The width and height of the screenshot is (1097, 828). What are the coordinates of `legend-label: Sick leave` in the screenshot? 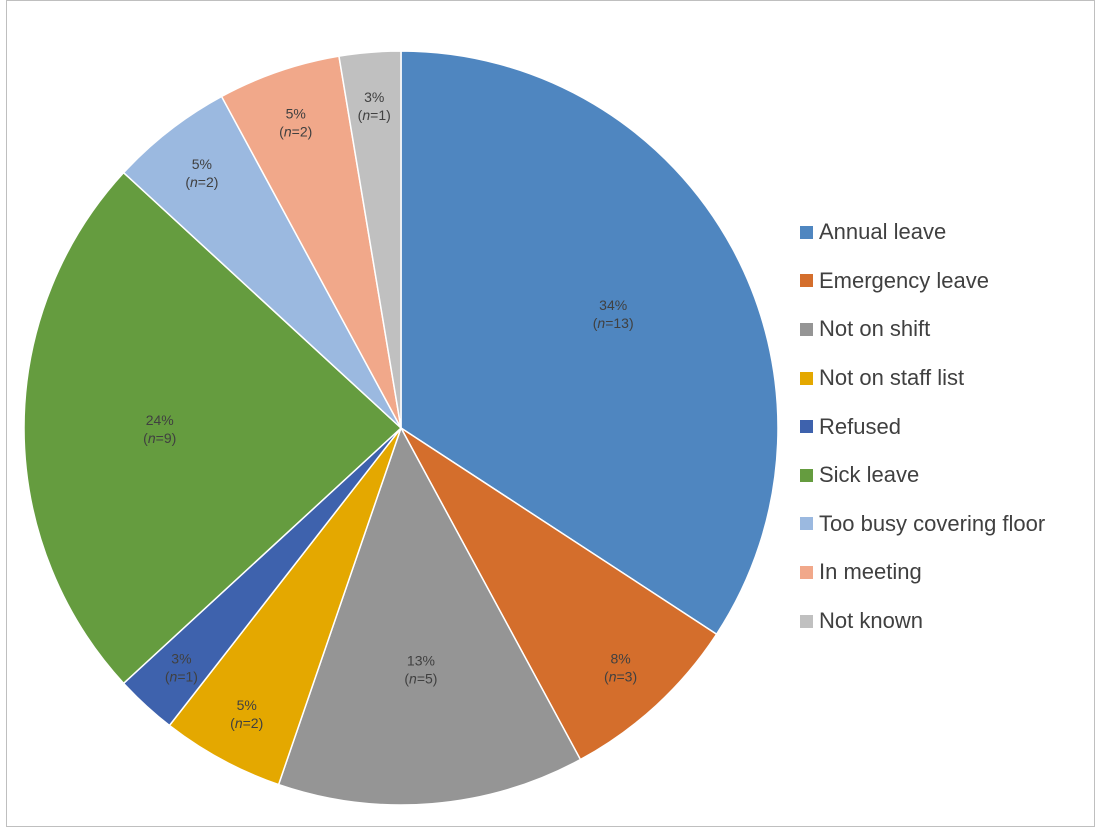 It's located at (869, 475).